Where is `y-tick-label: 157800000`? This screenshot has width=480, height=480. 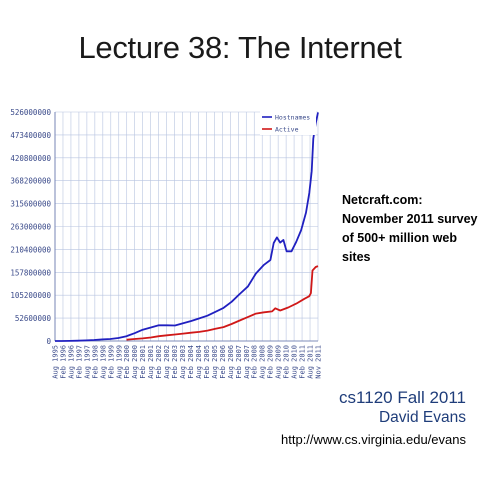
y-tick-label: 157800000 is located at coordinates (30, 272).